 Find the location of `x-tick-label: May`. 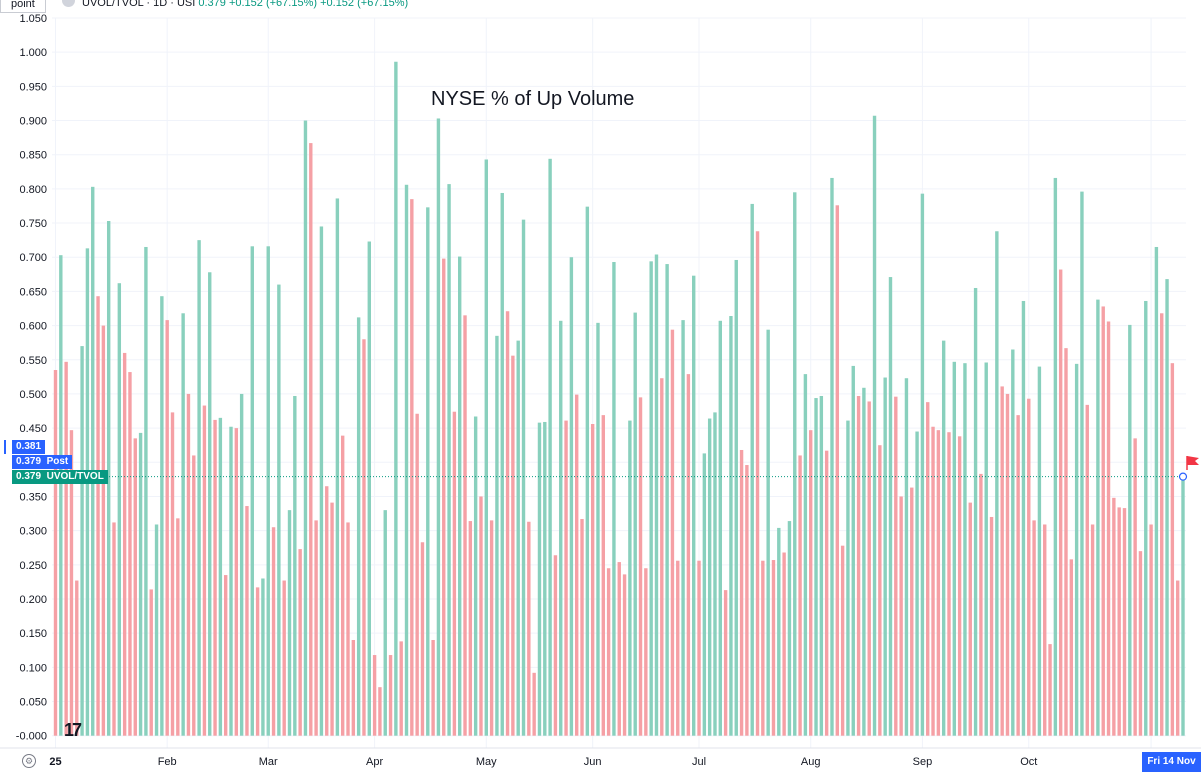

x-tick-label: May is located at coordinates (486, 762).